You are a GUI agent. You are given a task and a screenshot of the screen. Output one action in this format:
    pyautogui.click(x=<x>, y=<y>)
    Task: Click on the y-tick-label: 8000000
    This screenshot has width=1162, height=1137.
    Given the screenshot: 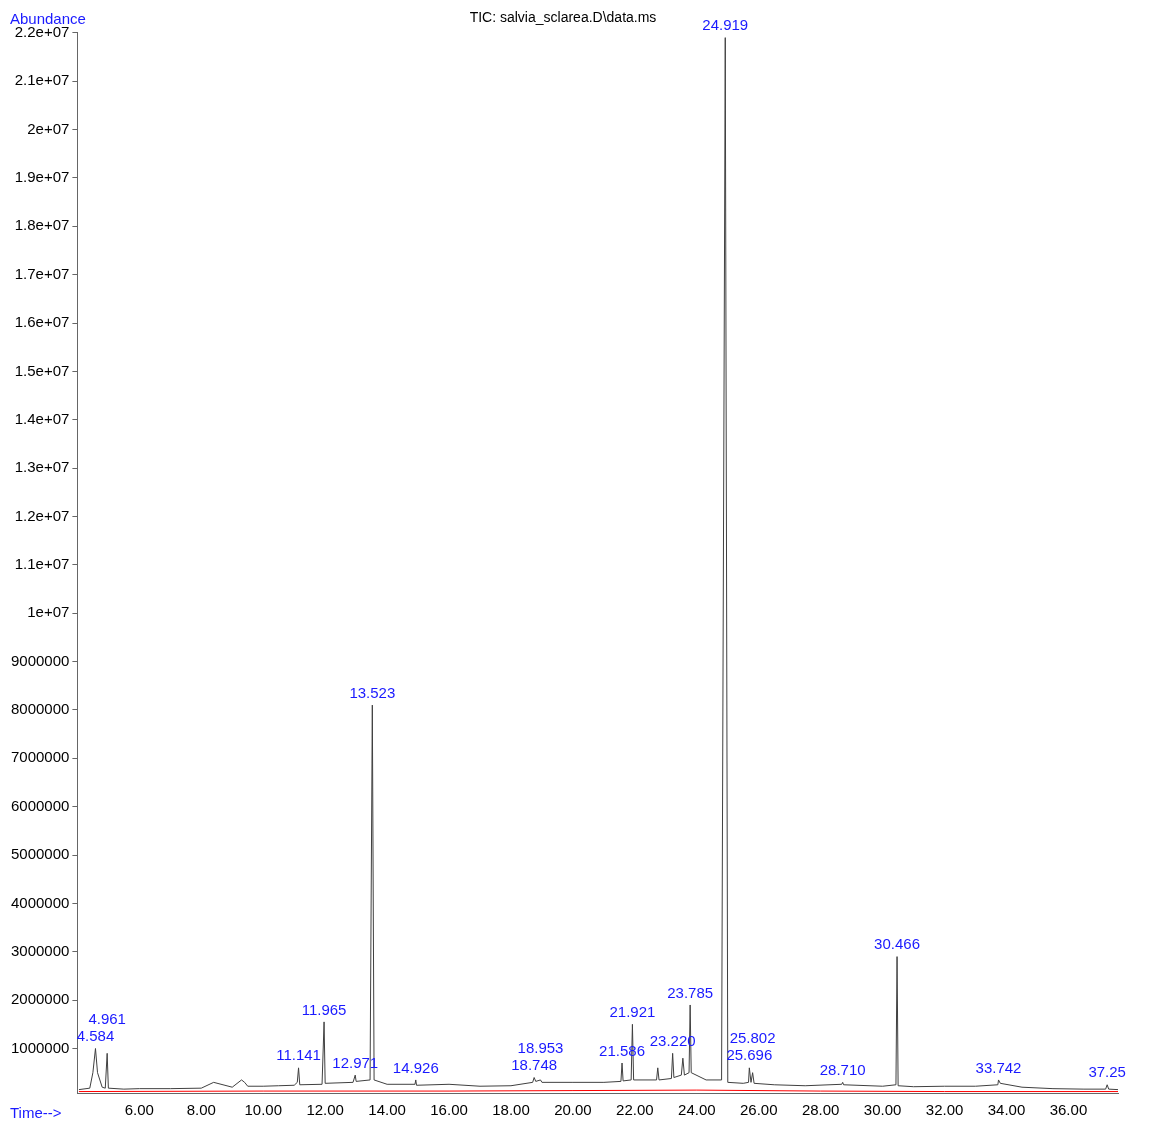 What is the action you would take?
    pyautogui.click(x=40, y=709)
    